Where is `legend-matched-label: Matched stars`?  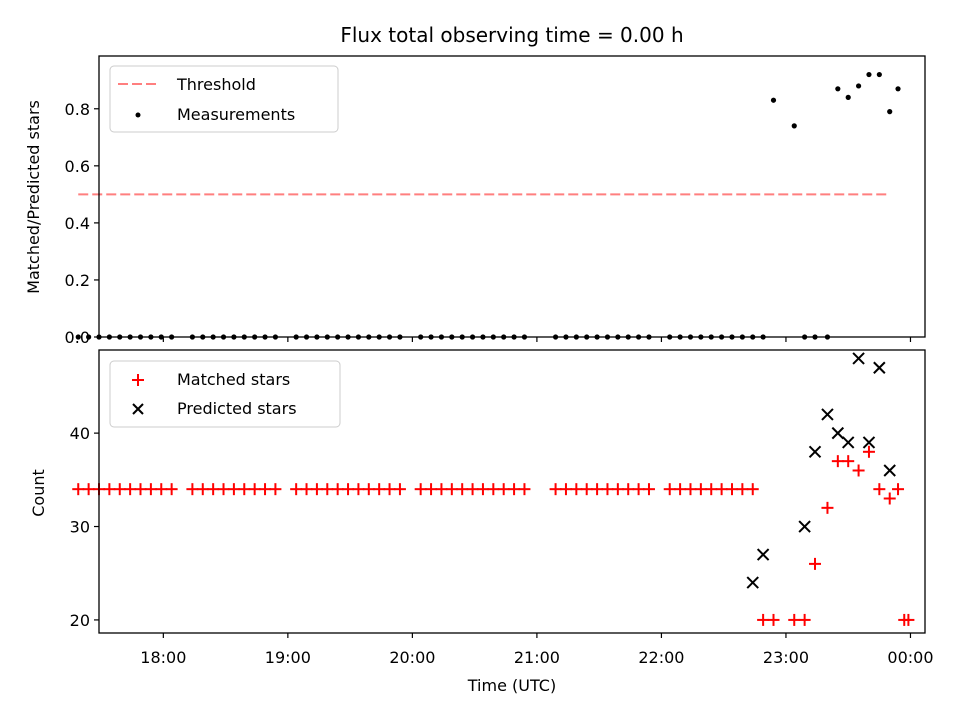
legend-matched-label: Matched stars is located at coordinates (233, 379).